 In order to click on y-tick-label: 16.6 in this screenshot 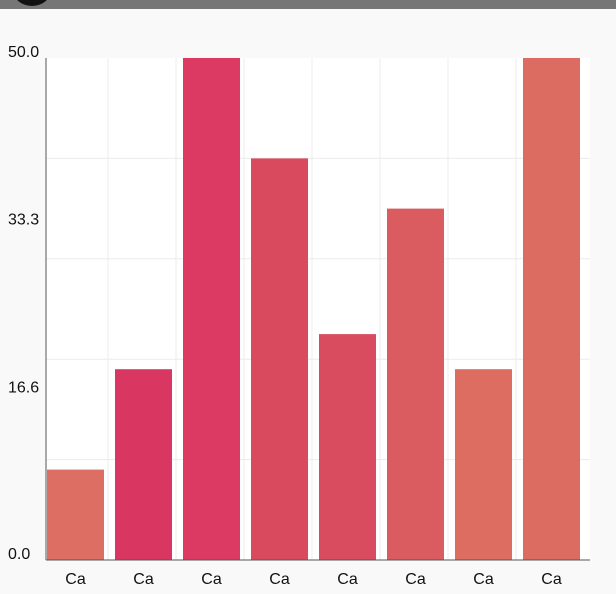, I will do `click(23, 387)`.